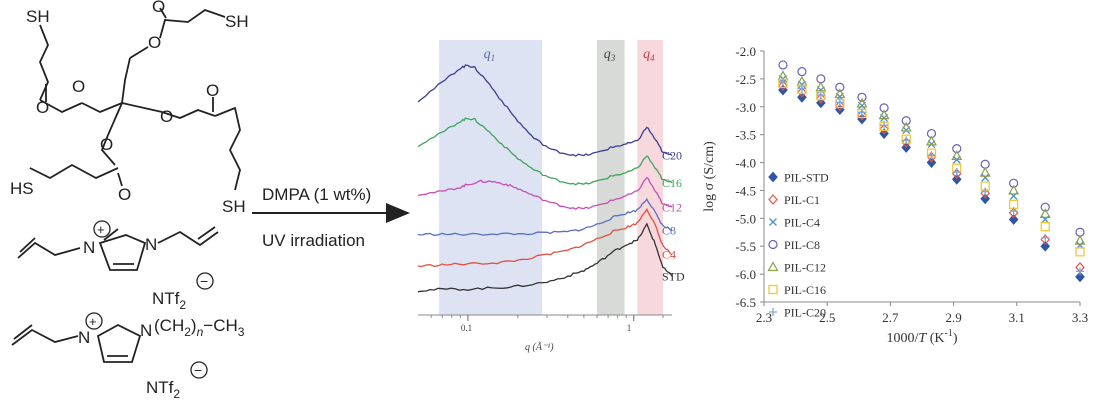  What do you see at coordinates (773, 289) in the screenshot?
I see `cond-legend-marker-pil-c16` at bounding box center [773, 289].